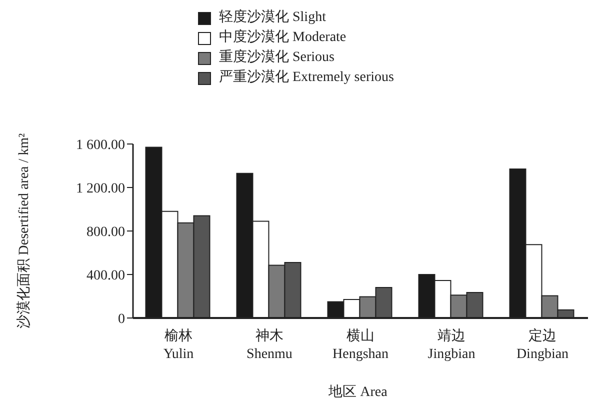  I want to click on y-tick-label: 800.00, so click(105, 232).